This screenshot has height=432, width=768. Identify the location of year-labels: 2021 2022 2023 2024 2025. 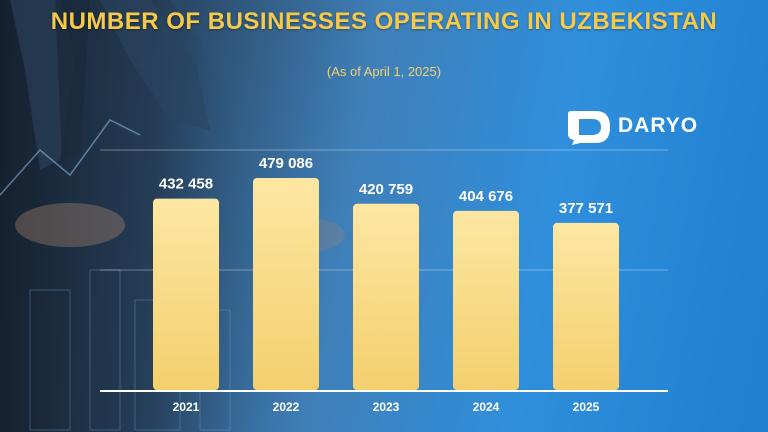
(386, 407).